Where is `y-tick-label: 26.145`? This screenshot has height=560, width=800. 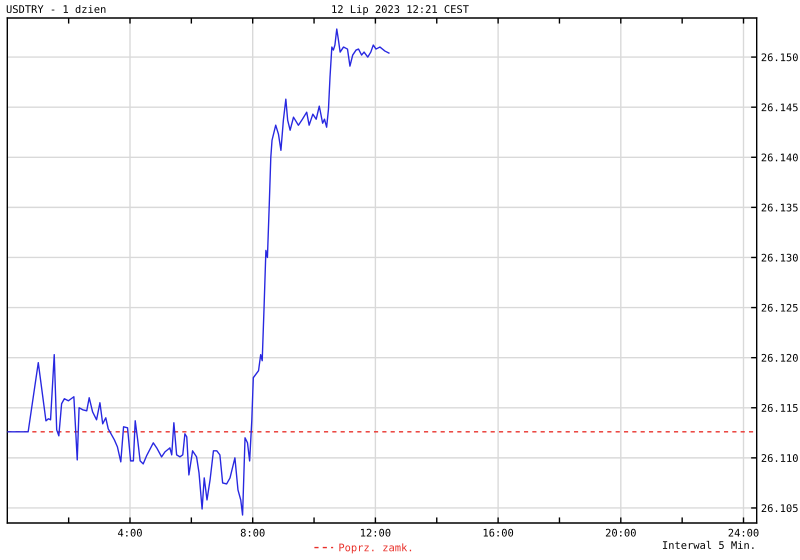 y-tick-label: 26.145 is located at coordinates (780, 107).